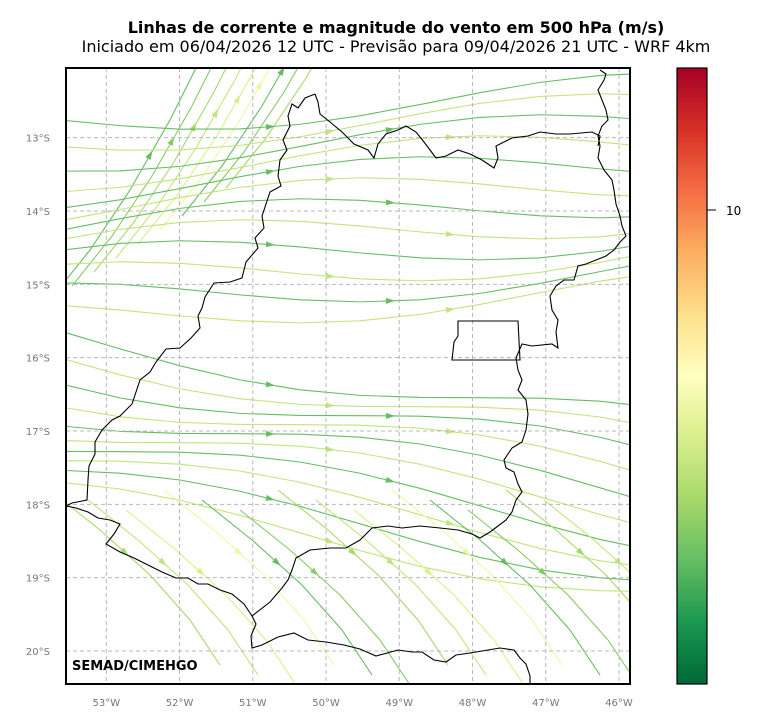  What do you see at coordinates (619, 703) in the screenshot?
I see `lon-tick-label: 46°W` at bounding box center [619, 703].